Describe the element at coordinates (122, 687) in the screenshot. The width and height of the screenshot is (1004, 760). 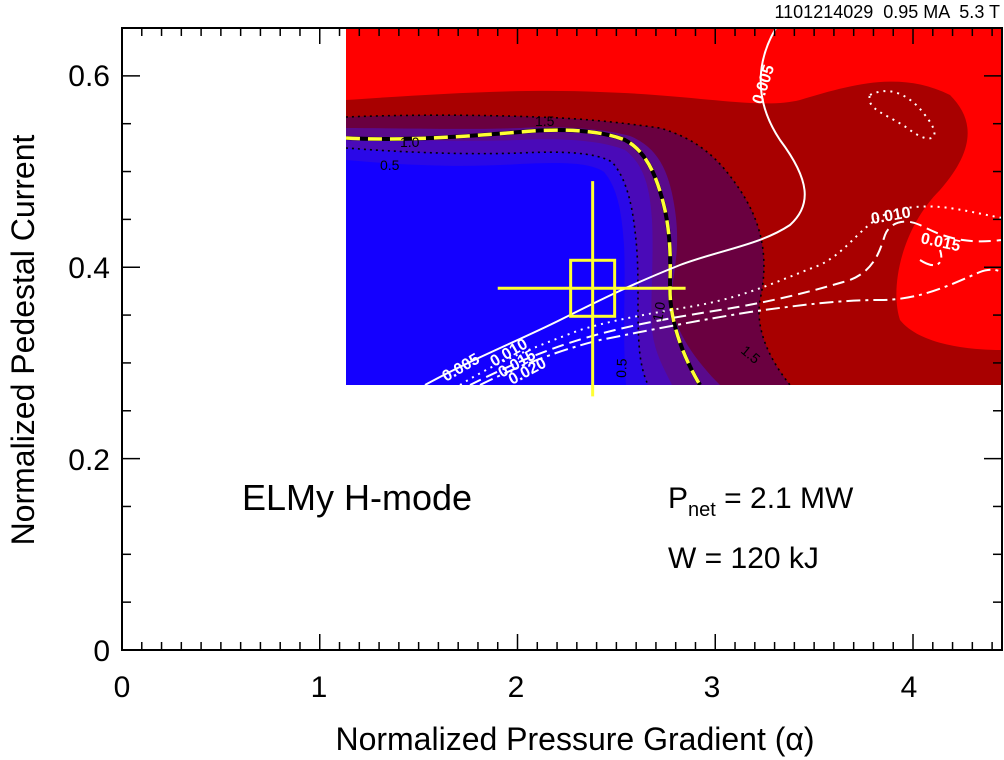
I see `x-tick-label-0: 0` at that location.